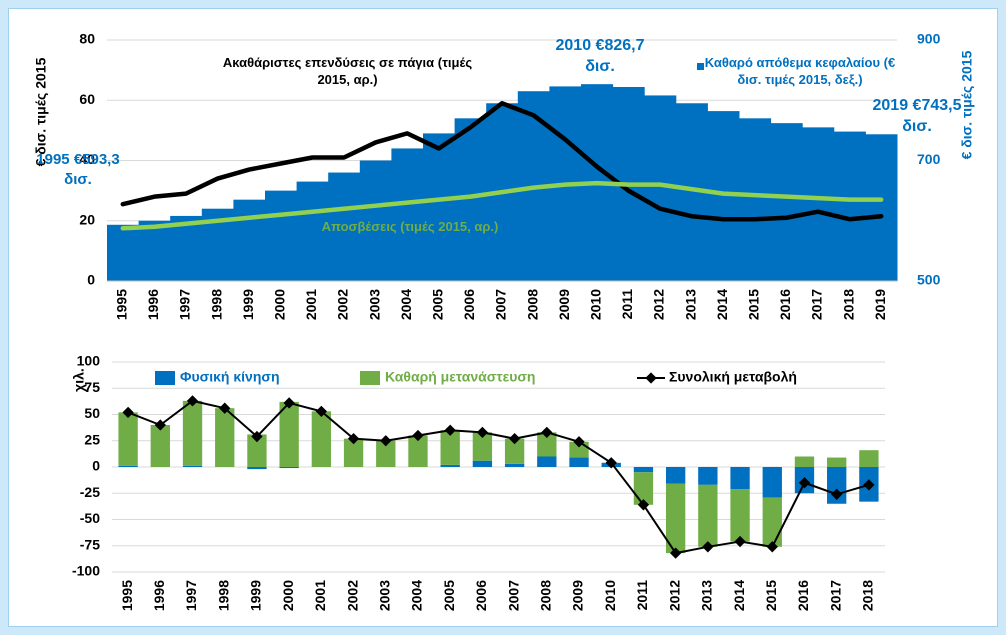  I want to click on y2-tick-label: 700, so click(929, 159).